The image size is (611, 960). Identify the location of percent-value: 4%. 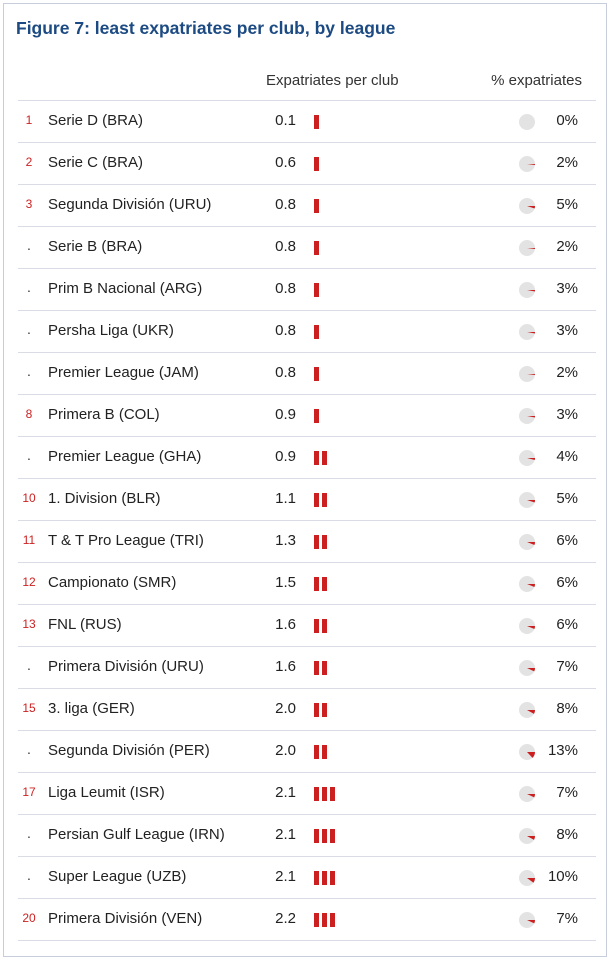
(567, 456).